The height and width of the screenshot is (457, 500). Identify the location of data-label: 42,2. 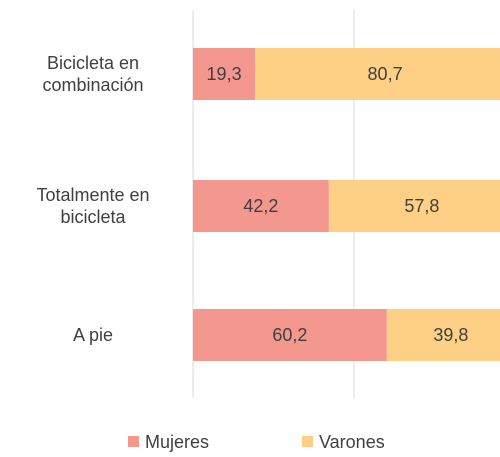
(260, 206).